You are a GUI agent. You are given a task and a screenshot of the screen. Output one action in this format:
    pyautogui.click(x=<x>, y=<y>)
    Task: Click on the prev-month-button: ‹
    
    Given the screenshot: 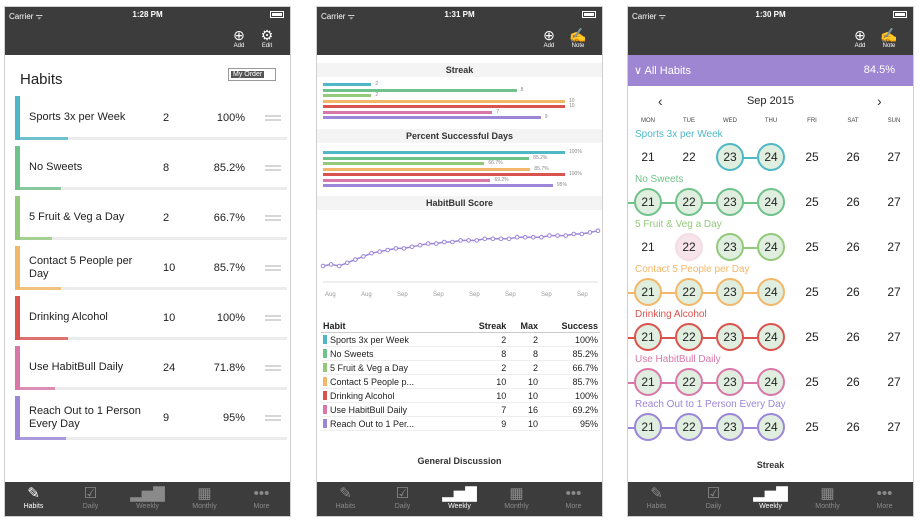 What is the action you would take?
    pyautogui.click(x=660, y=101)
    